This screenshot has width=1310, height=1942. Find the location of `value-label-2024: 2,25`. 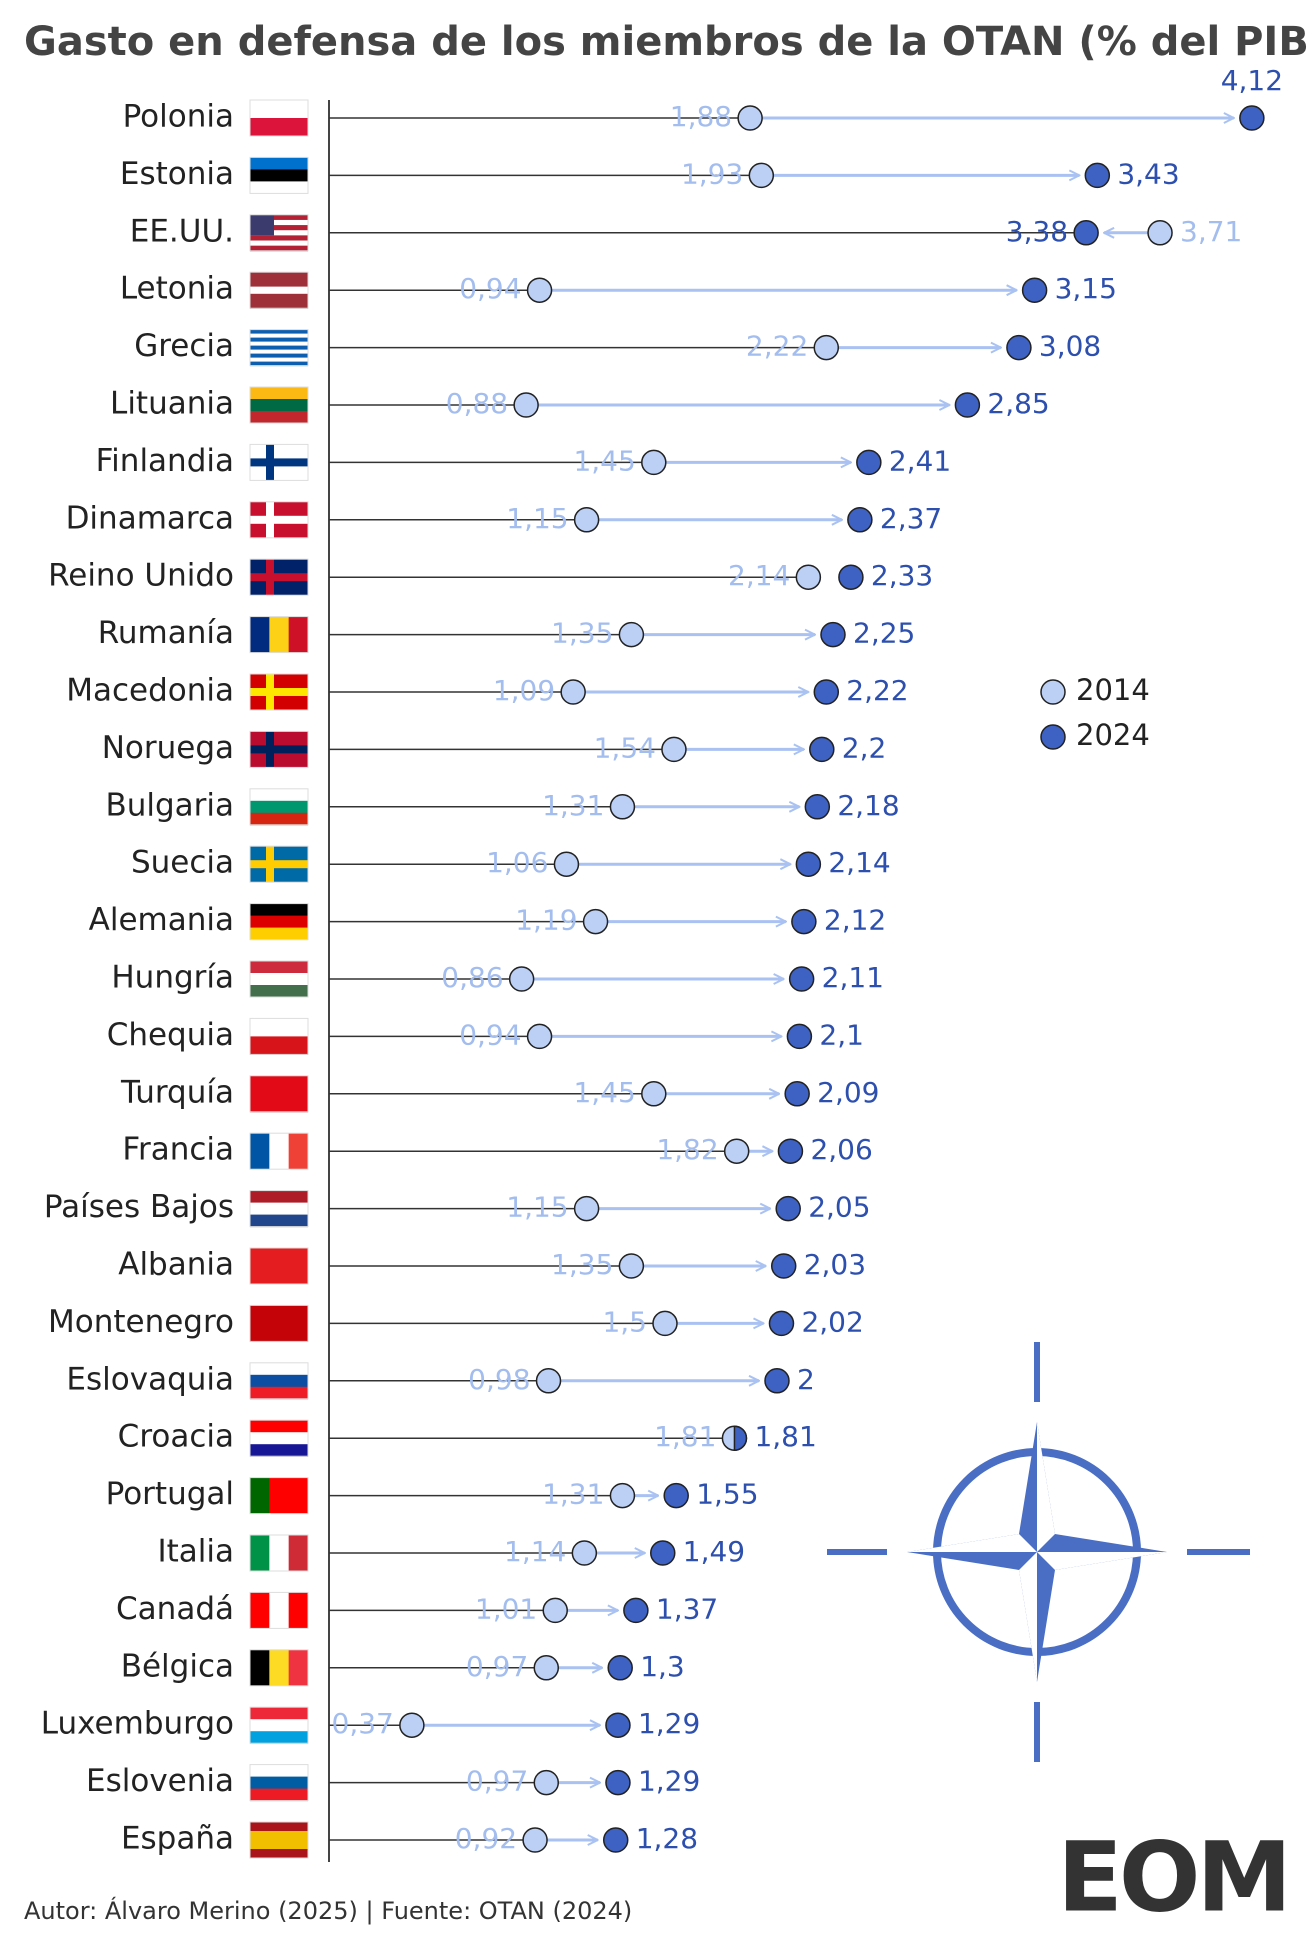

value-label-2024: 2,25 is located at coordinates (884, 633).